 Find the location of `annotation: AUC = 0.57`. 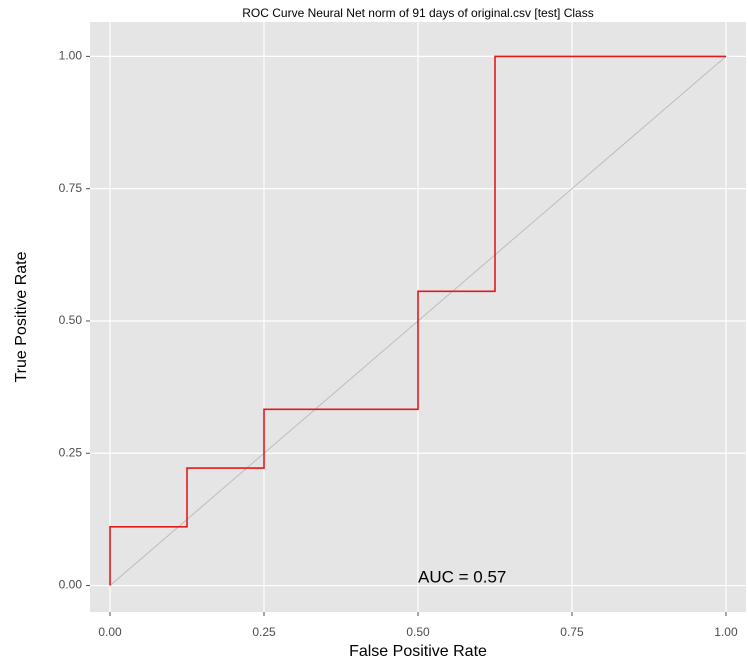

annotation: AUC = 0.57 is located at coordinates (462, 576).